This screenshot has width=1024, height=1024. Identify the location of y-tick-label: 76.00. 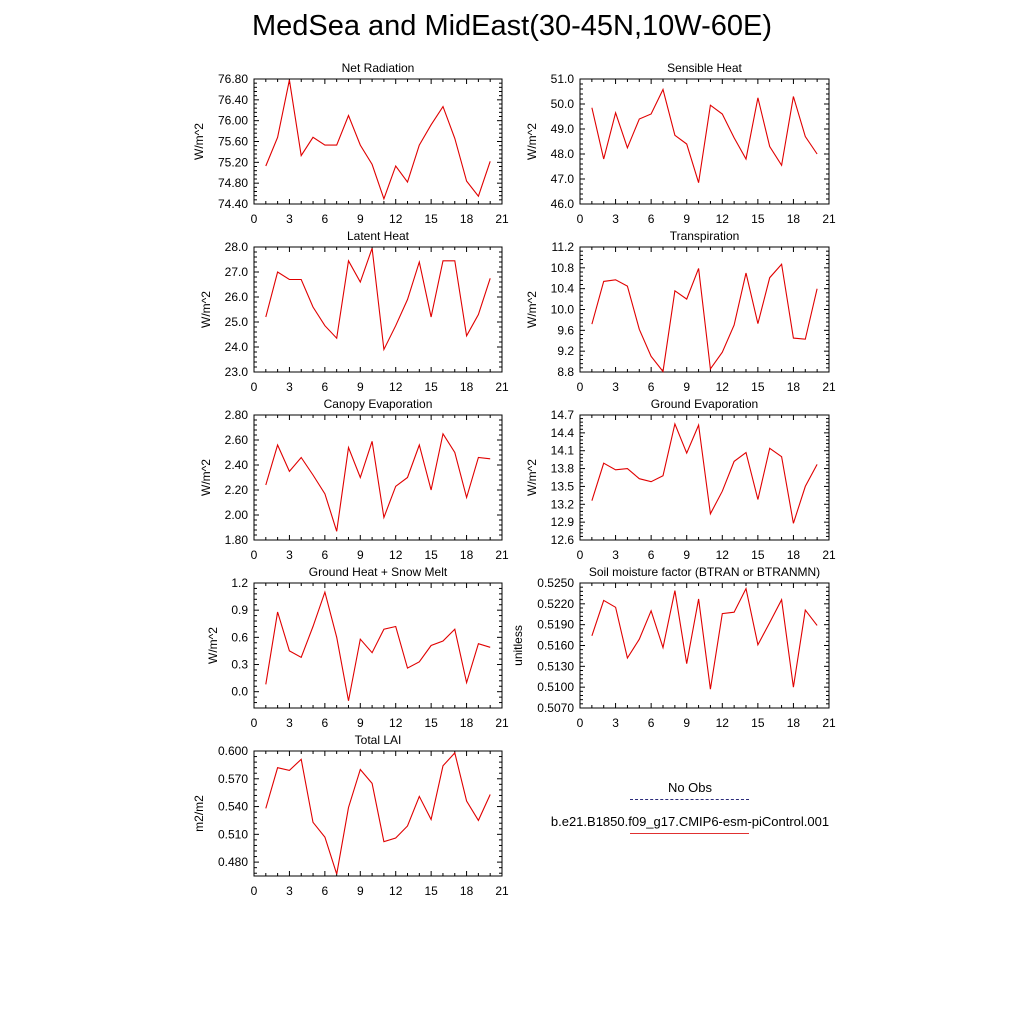
(233, 121).